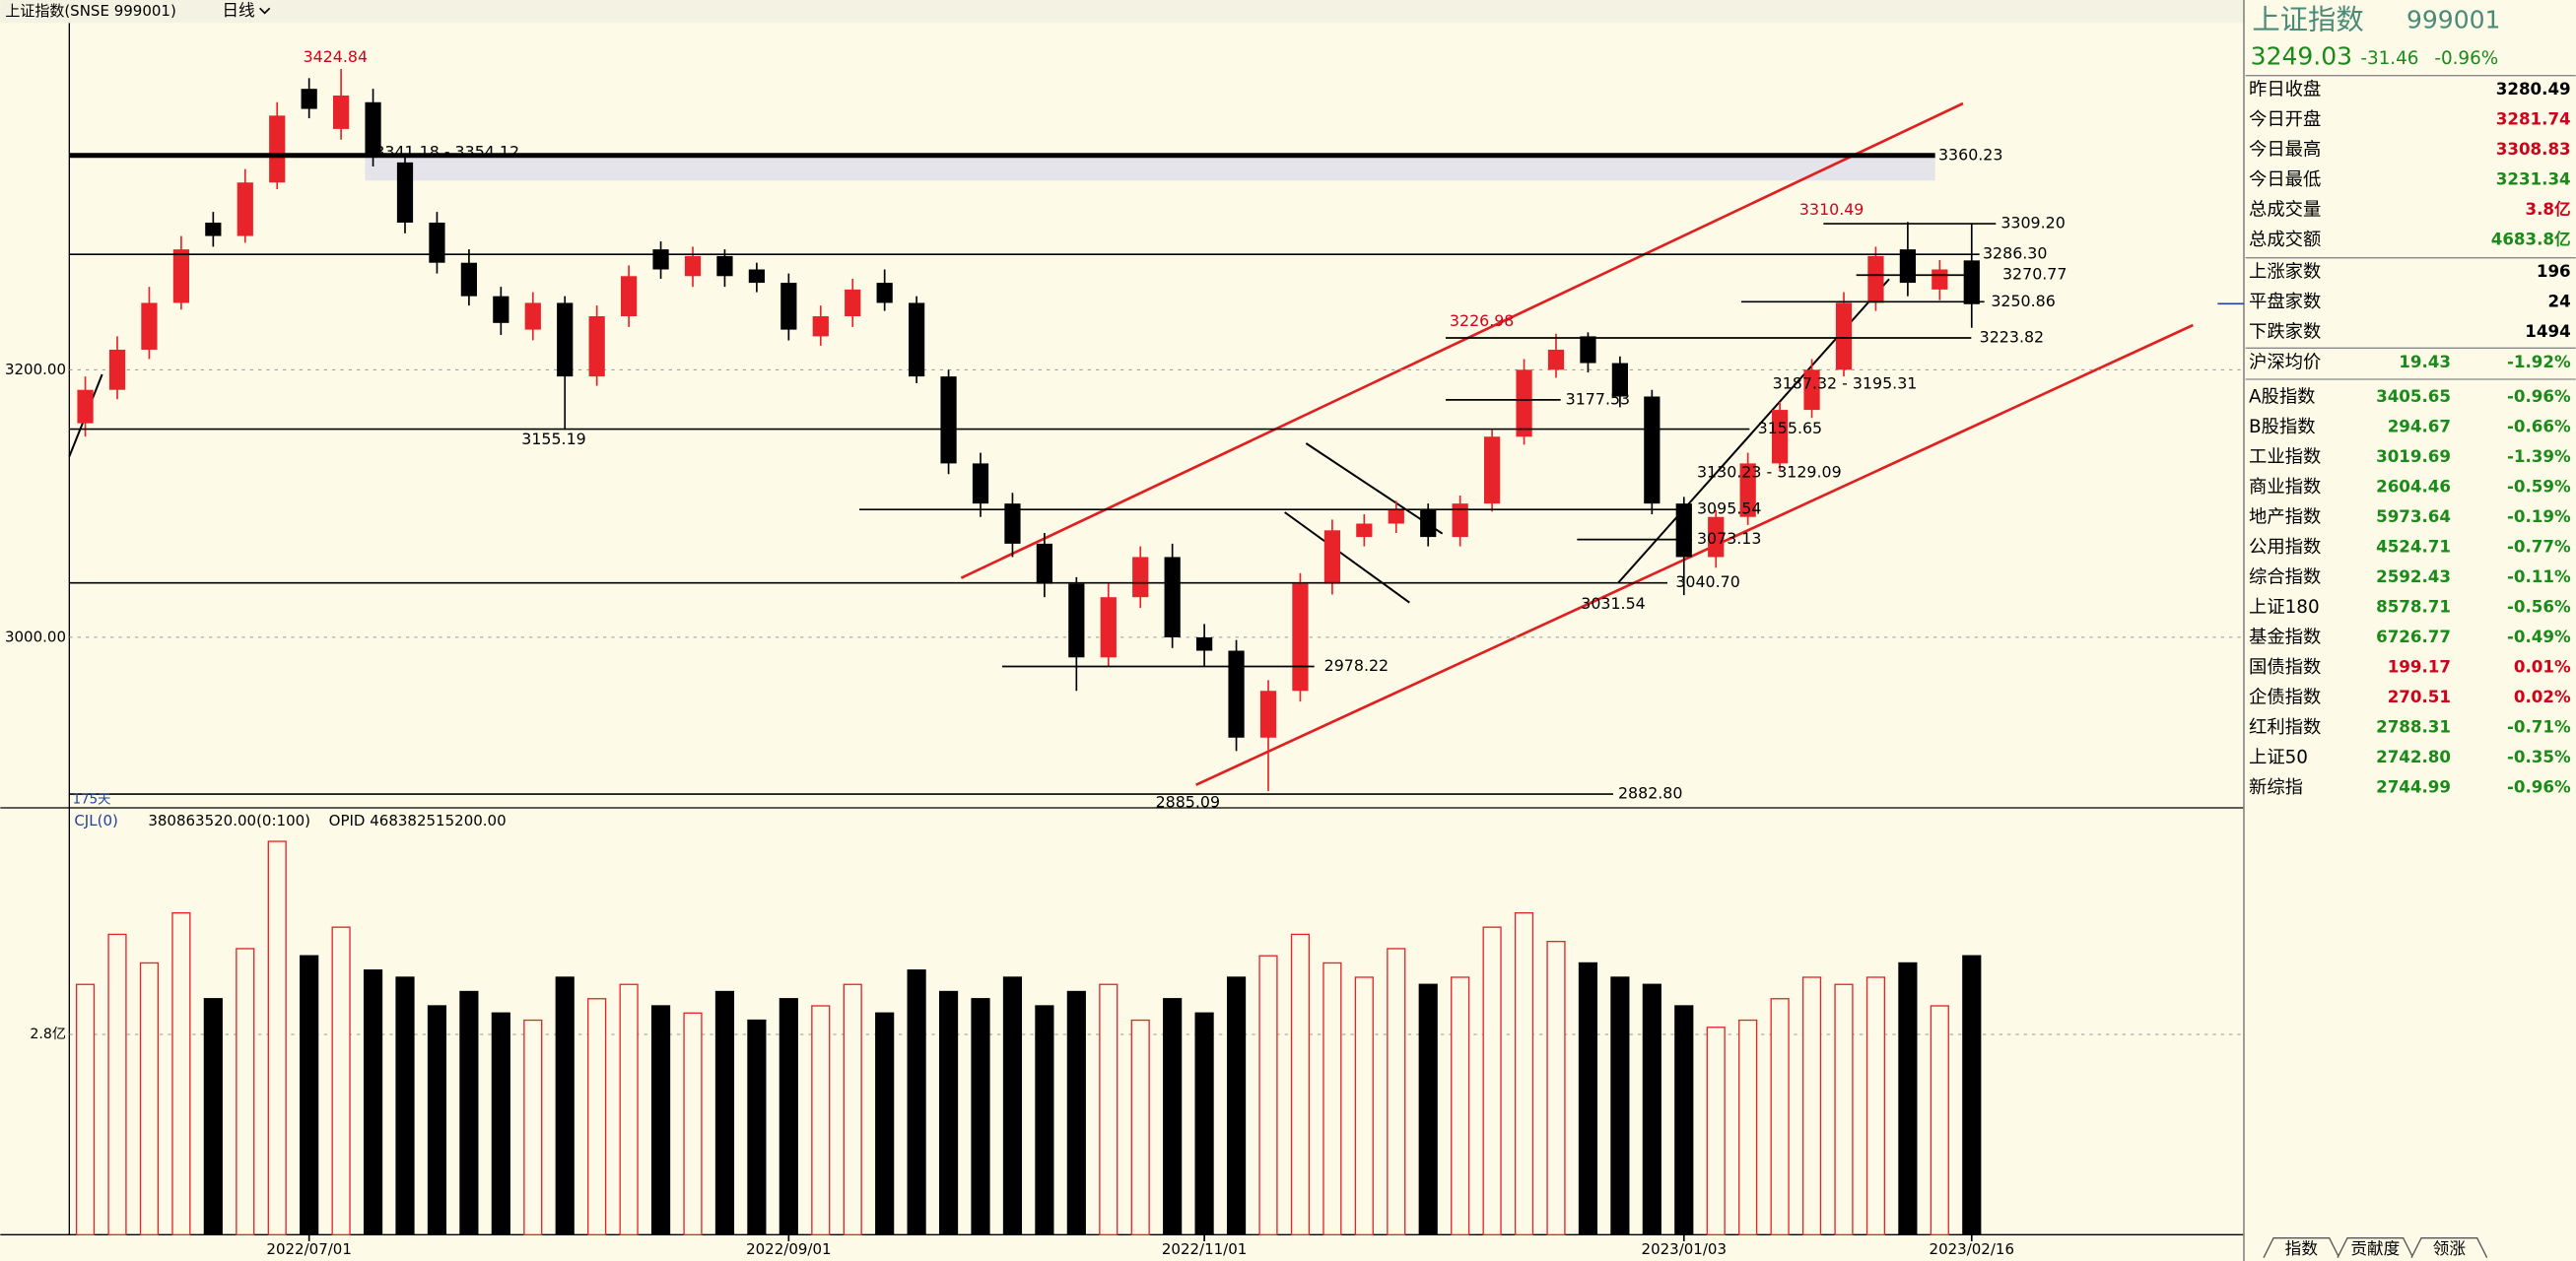  I want to click on channel-bottom, so click(1694, 554).